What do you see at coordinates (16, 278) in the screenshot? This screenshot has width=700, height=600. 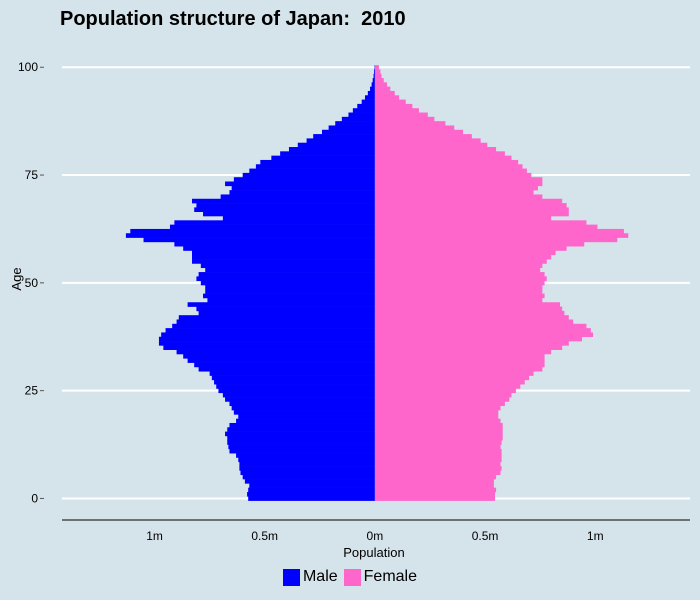 I see `y-axis-label: Age` at bounding box center [16, 278].